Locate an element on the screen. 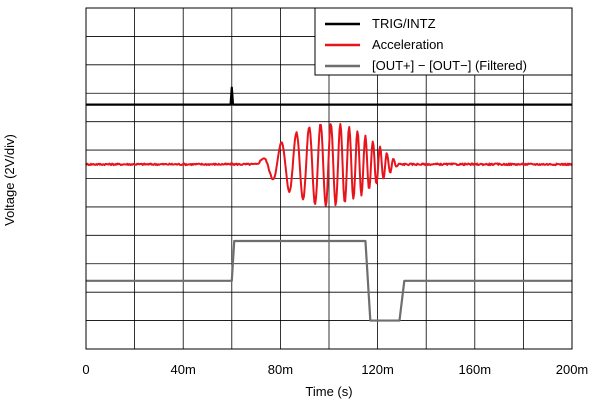 The width and height of the screenshot is (592, 407). legend-label: Acceleration is located at coordinates (408, 44).